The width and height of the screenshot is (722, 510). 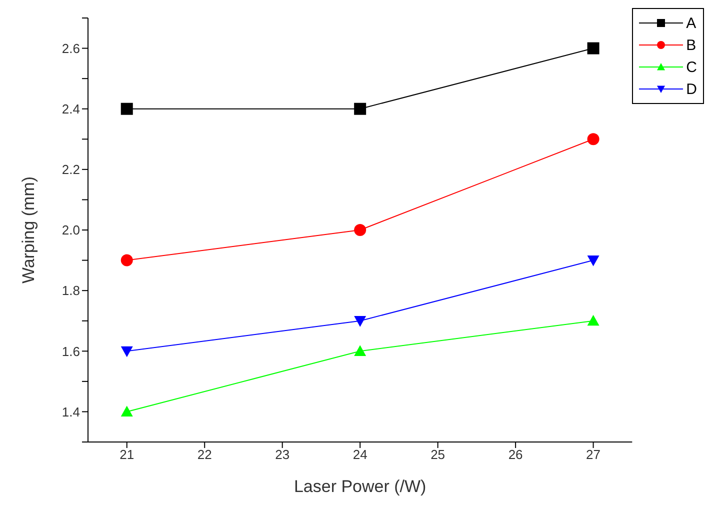 What do you see at coordinates (515, 454) in the screenshot?
I see `x-tick-label: 26` at bounding box center [515, 454].